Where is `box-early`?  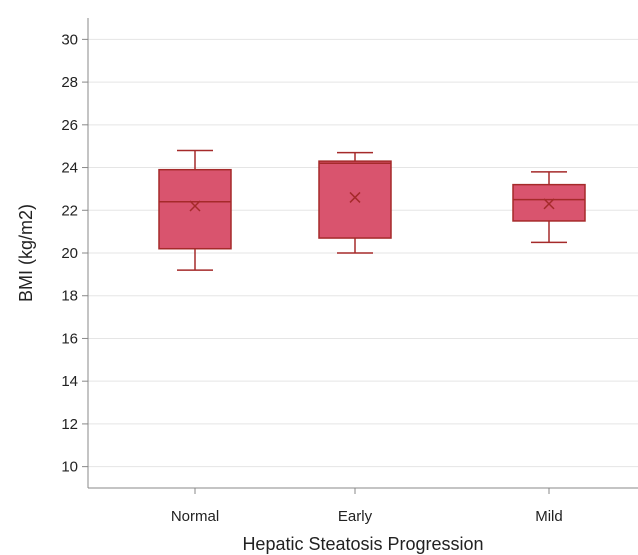 box-early is located at coordinates (355, 202).